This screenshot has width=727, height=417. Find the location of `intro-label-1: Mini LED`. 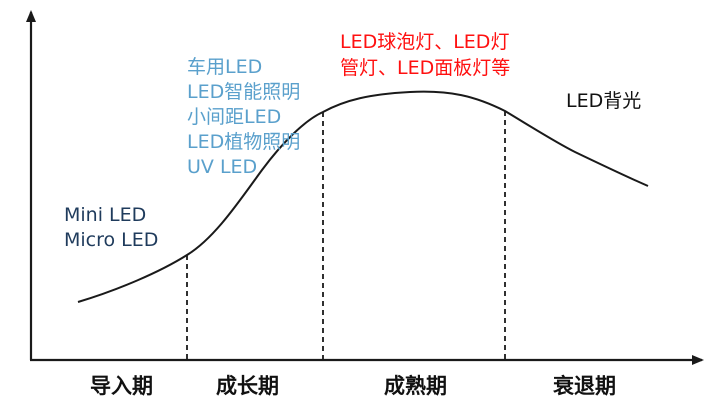

intro-label-1: Mini LED is located at coordinates (105, 215).